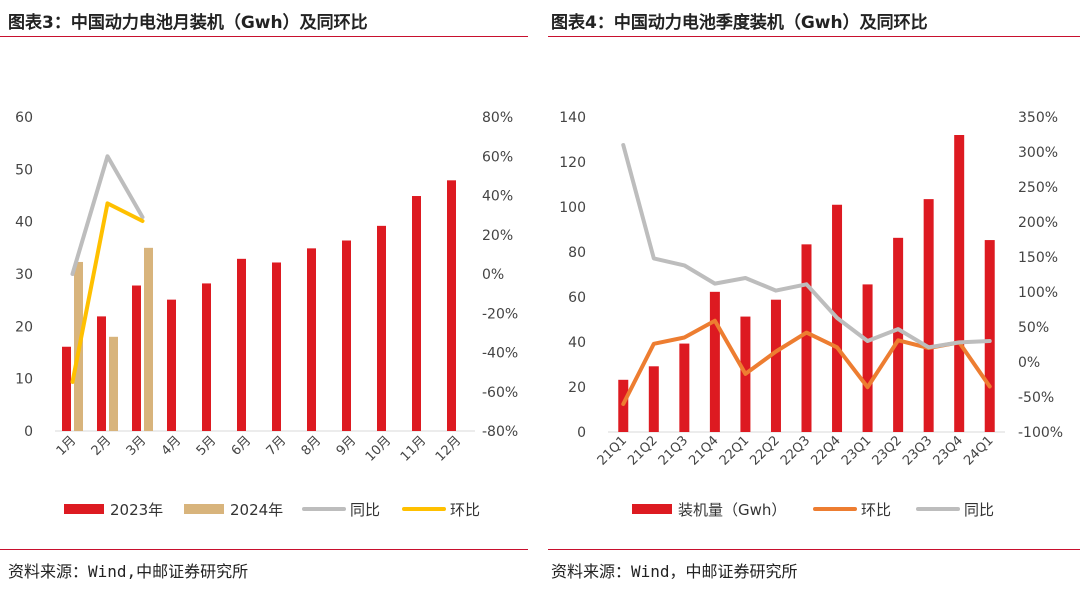 Image resolution: width=1080 pixels, height=589 pixels. I want to click on chart1-x-tick: 10月, so click(378, 448).